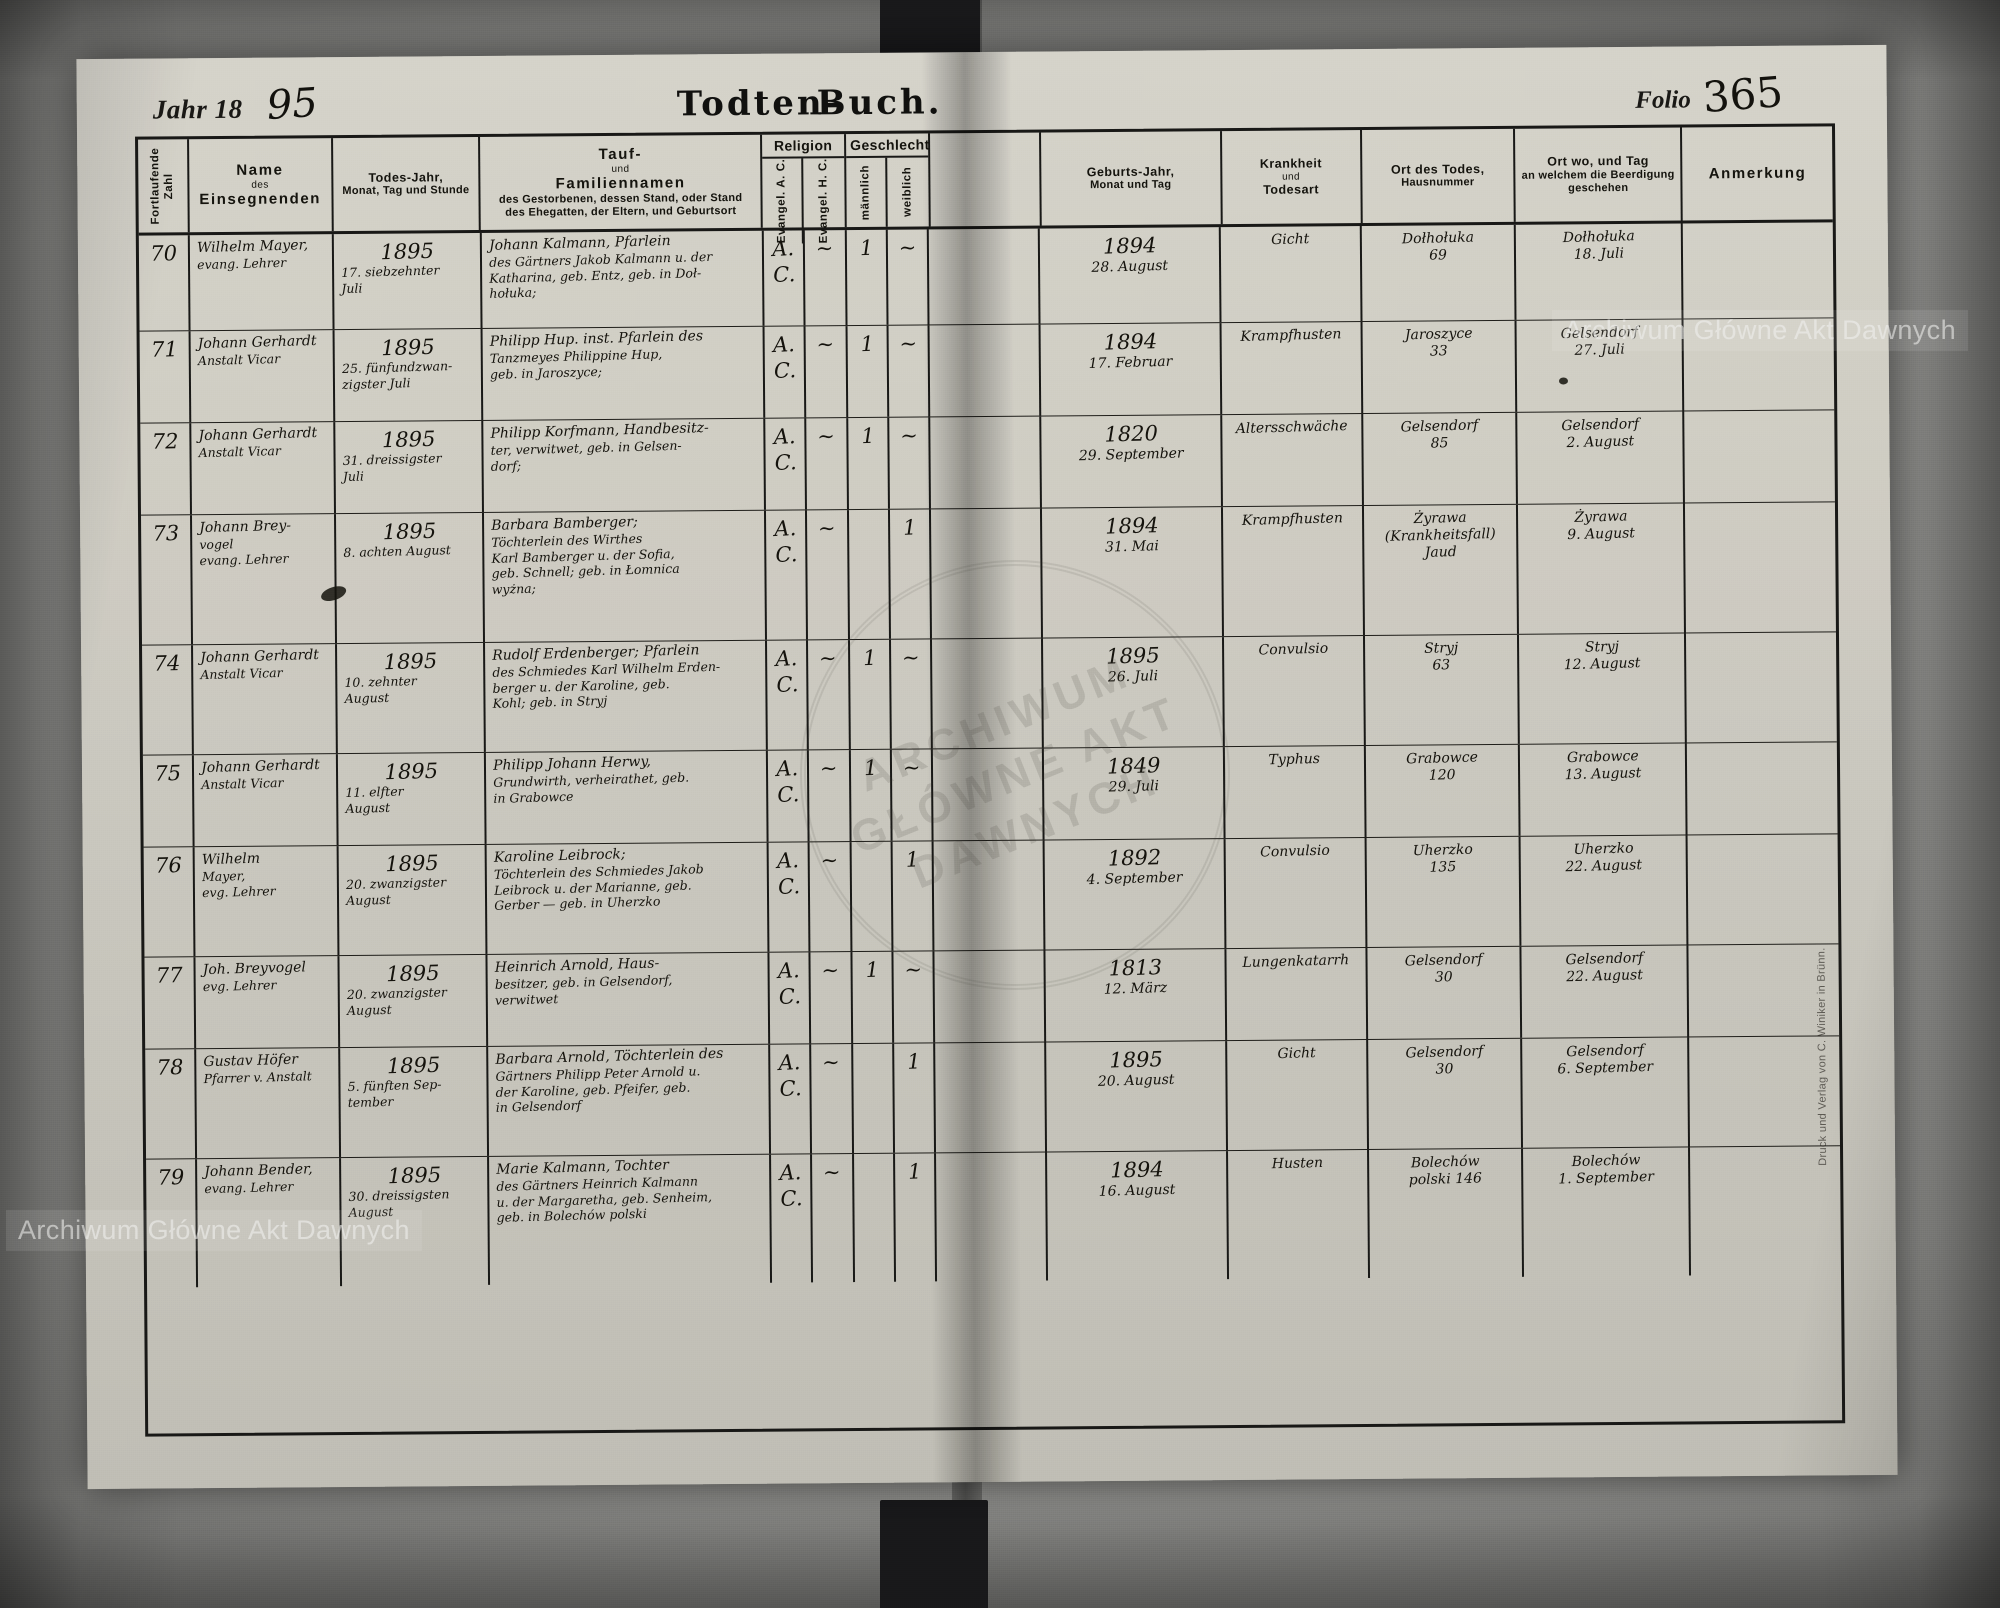 This screenshot has height=1608, width=2000. What do you see at coordinates (166, 580) in the screenshot?
I see `cell-laufende-zahl: 73` at bounding box center [166, 580].